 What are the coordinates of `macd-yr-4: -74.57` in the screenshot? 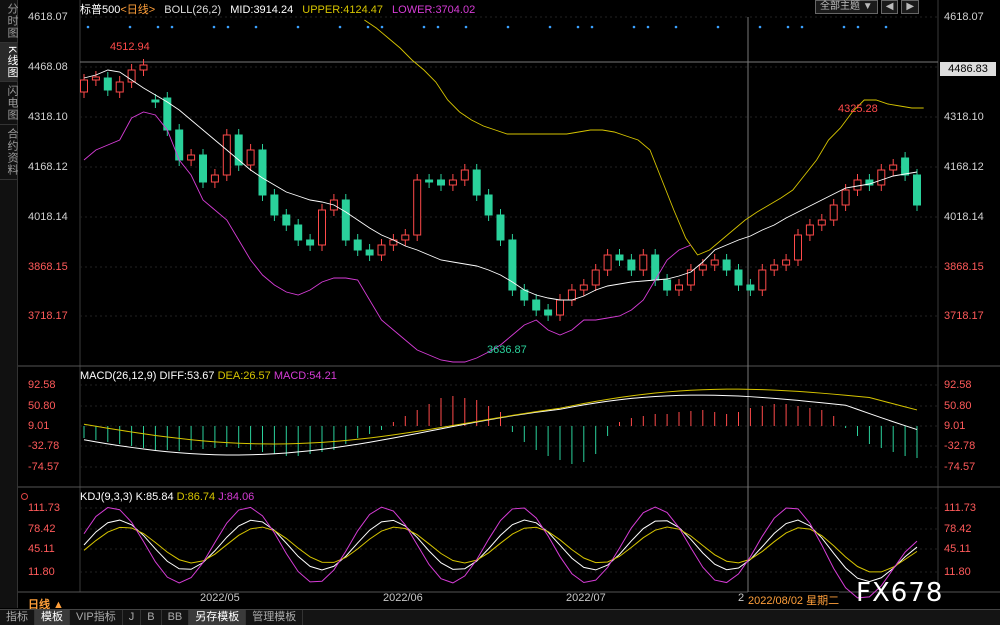 It's located at (960, 467).